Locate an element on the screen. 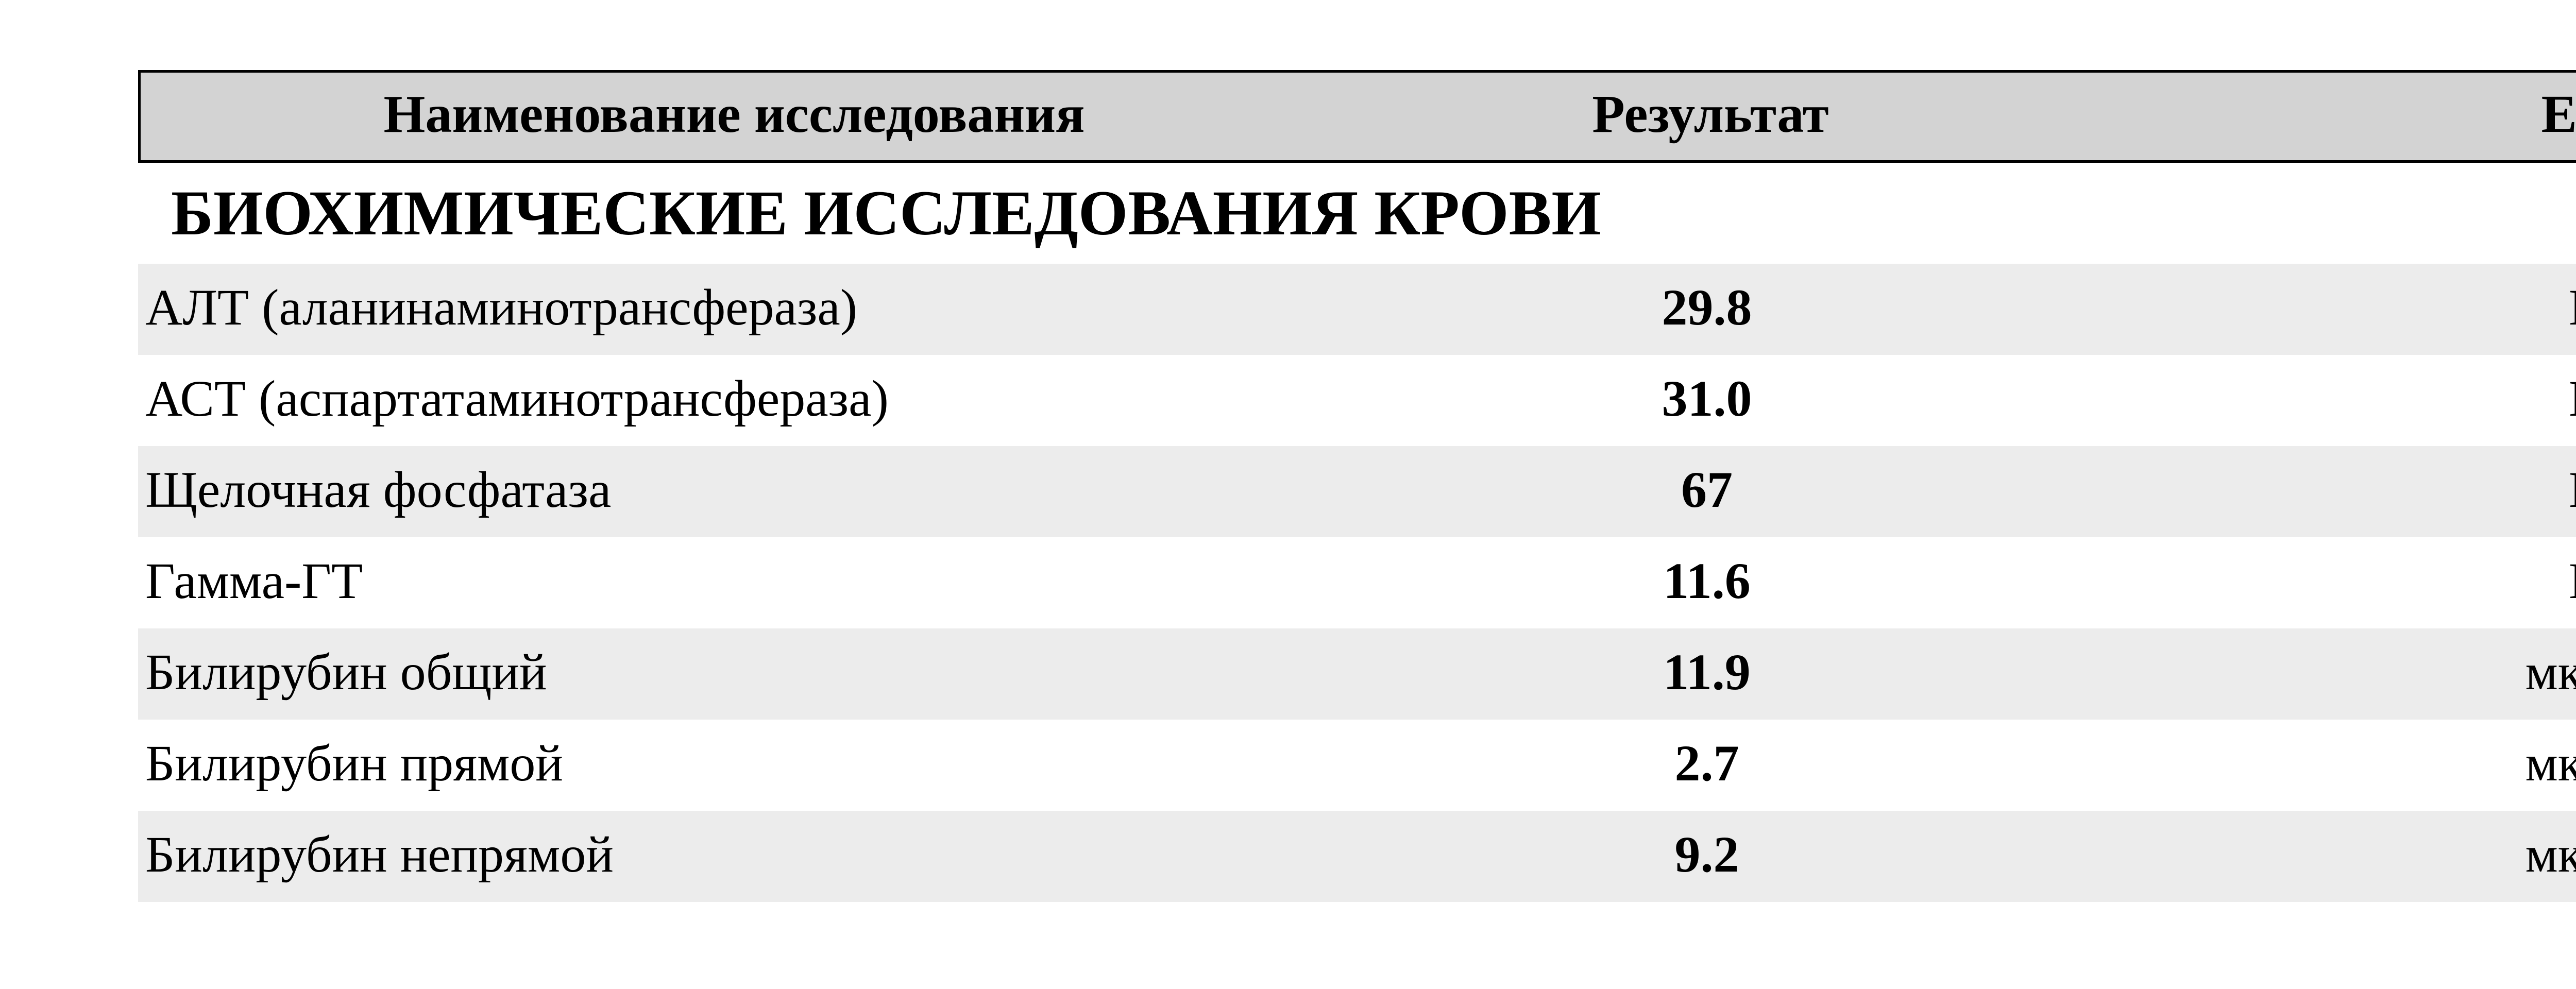 Image resolution: width=2576 pixels, height=989 pixels. cell-result: 67 is located at coordinates (1707, 490).